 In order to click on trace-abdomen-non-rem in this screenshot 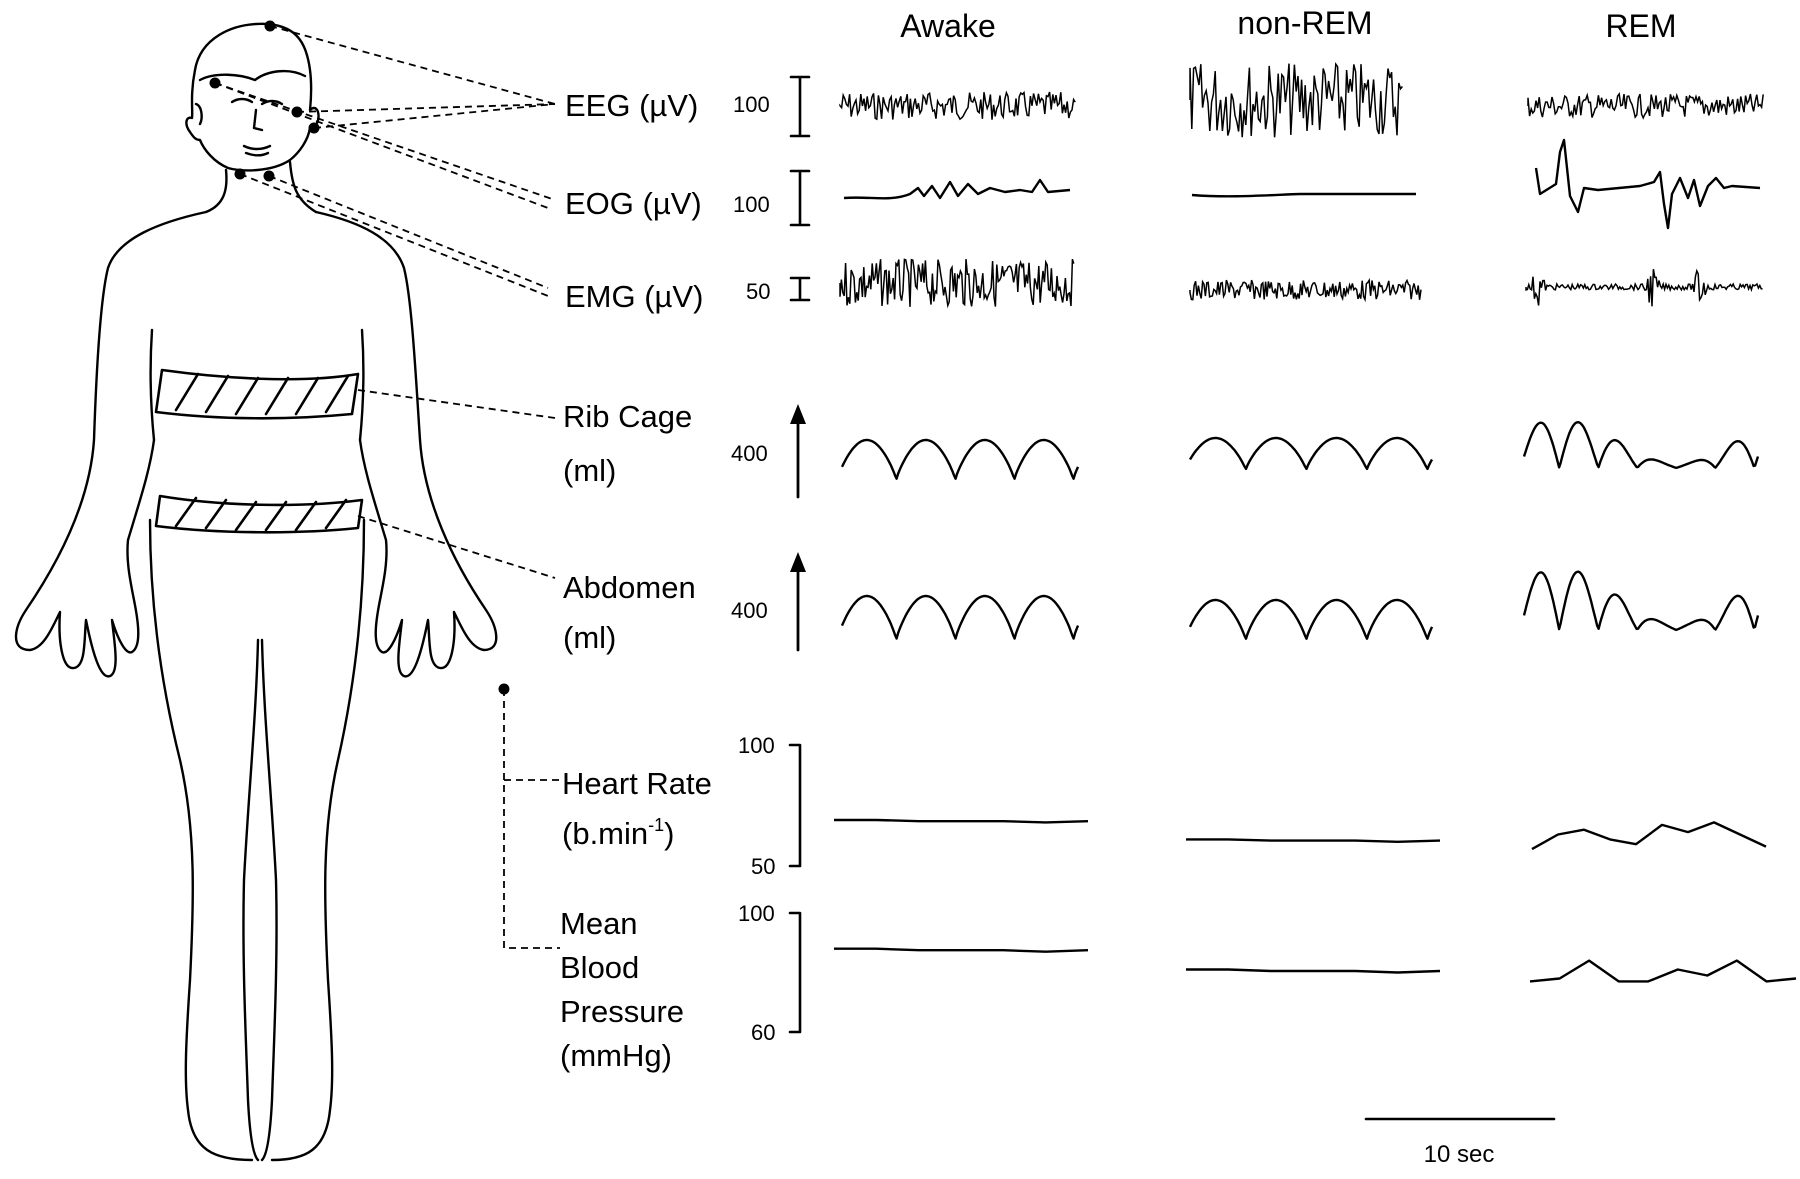, I will do `click(1311, 619)`.